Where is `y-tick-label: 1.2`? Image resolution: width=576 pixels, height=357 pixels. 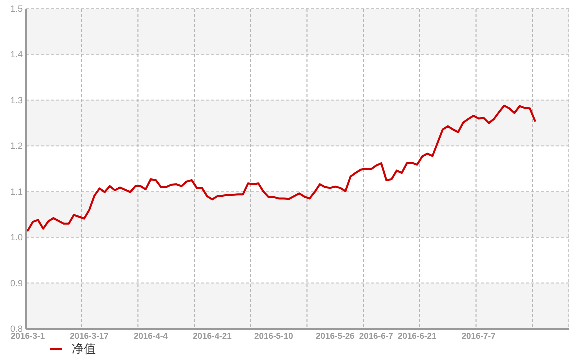
y-tick-label: 1.2 is located at coordinates (16, 146).